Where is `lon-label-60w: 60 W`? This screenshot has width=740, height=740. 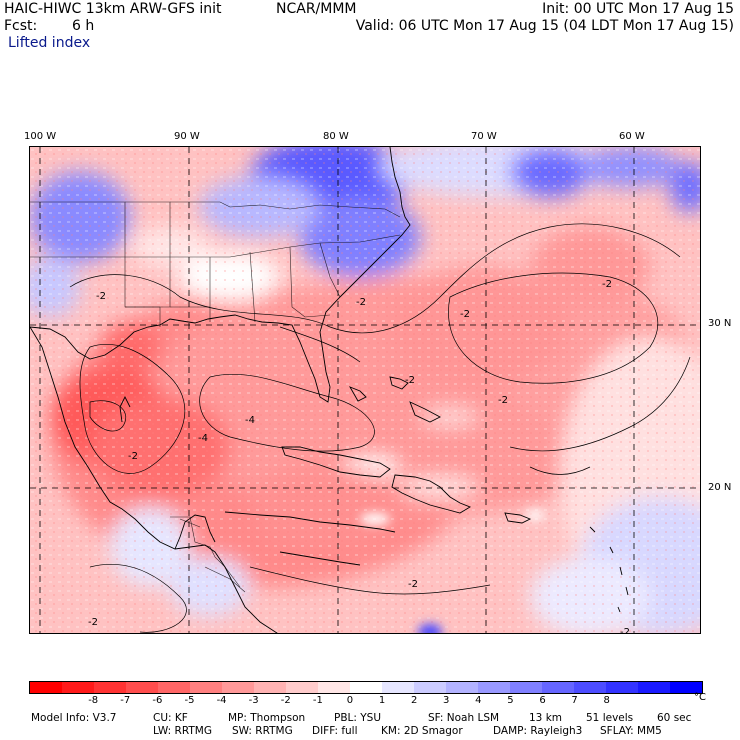
lon-label-60w: 60 W is located at coordinates (632, 136).